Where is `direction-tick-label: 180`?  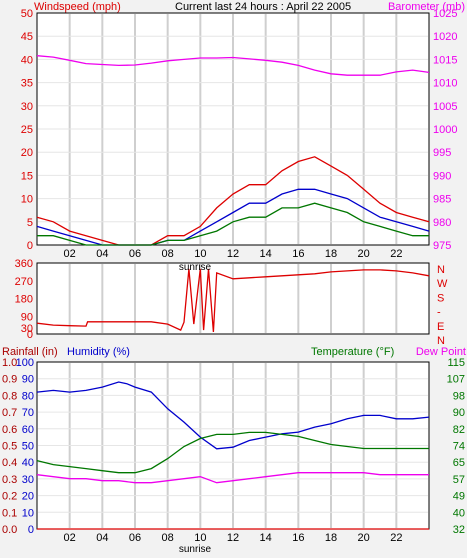
direction-tick-label: 180 is located at coordinates (24, 300).